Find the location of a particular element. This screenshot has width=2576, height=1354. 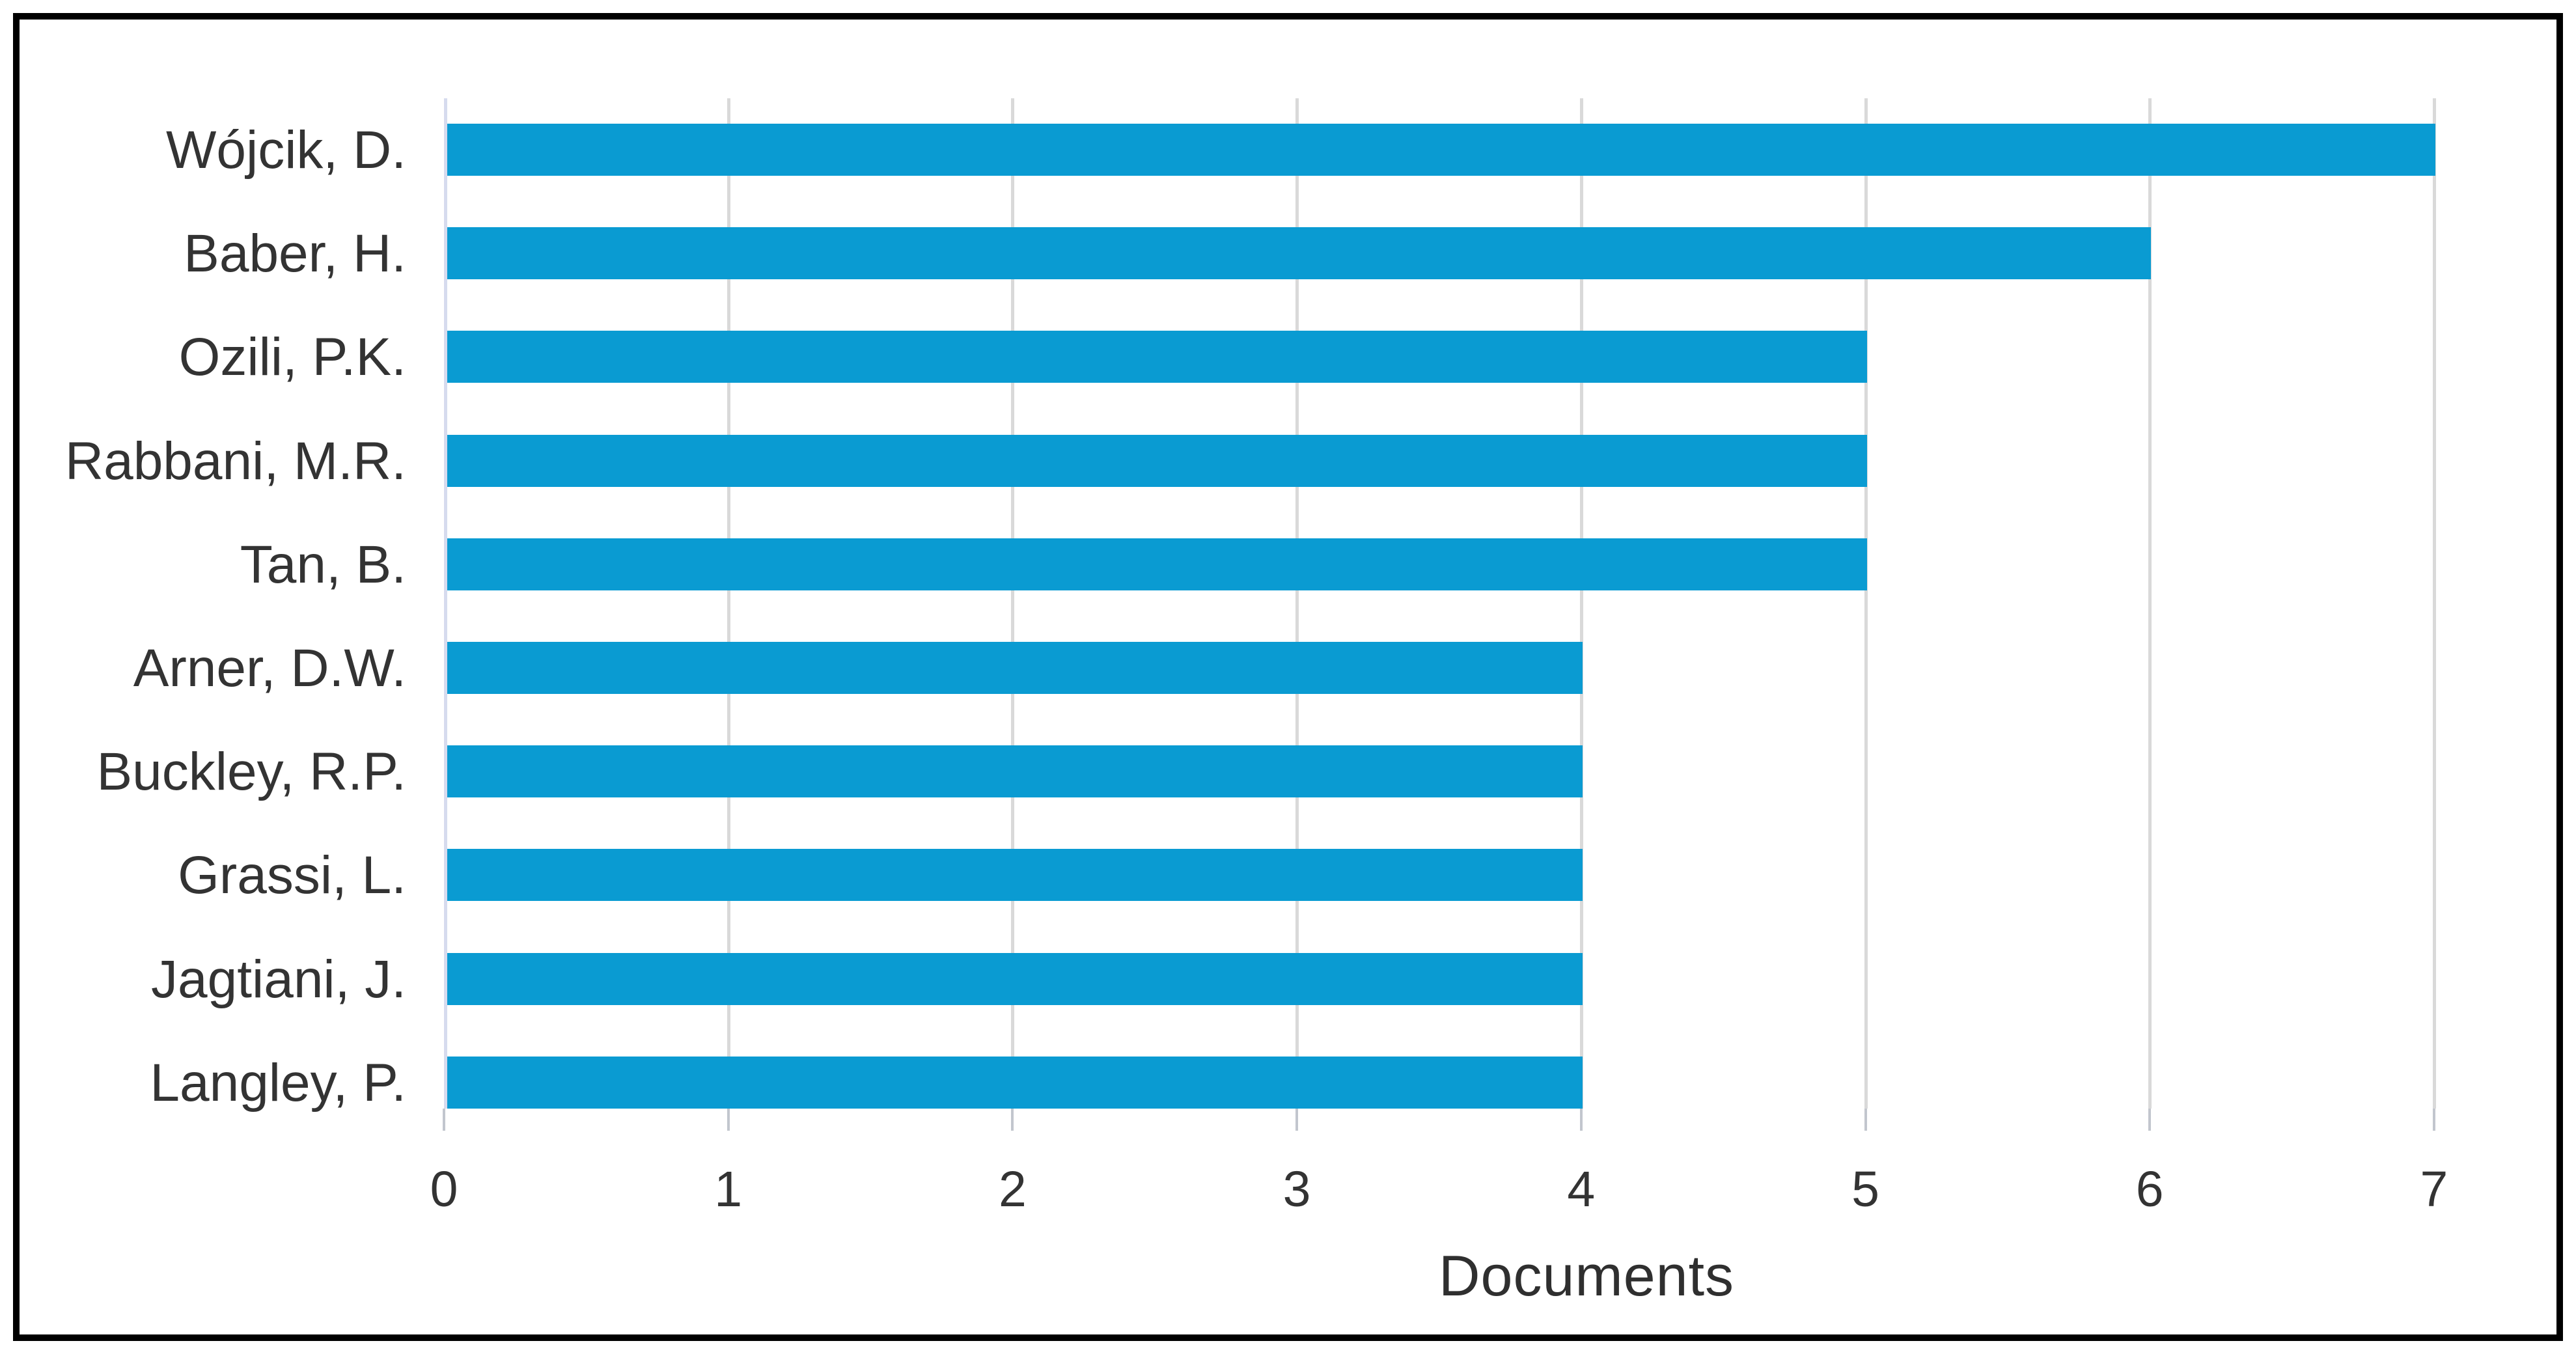

gridline-x4 is located at coordinates (1581, 603).